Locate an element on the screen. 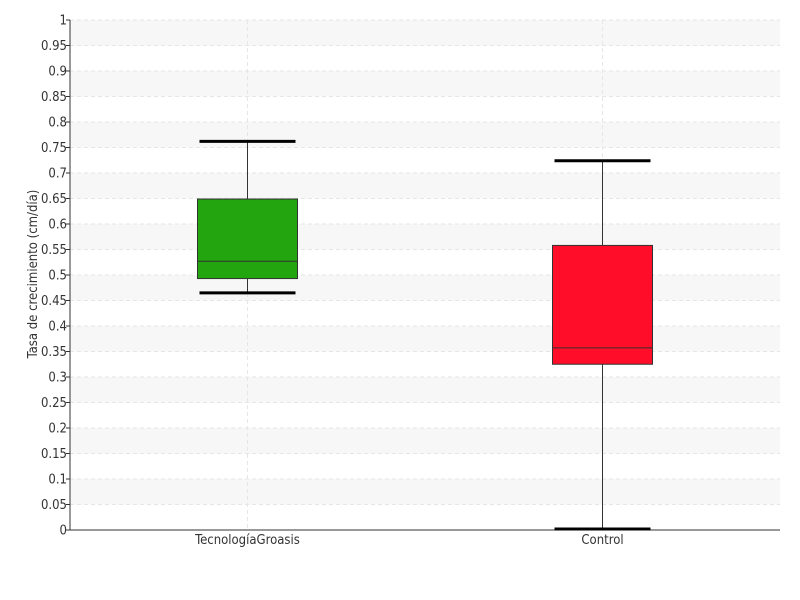 The image size is (800, 600). y-tick-label: 0.9 is located at coordinates (57, 72).